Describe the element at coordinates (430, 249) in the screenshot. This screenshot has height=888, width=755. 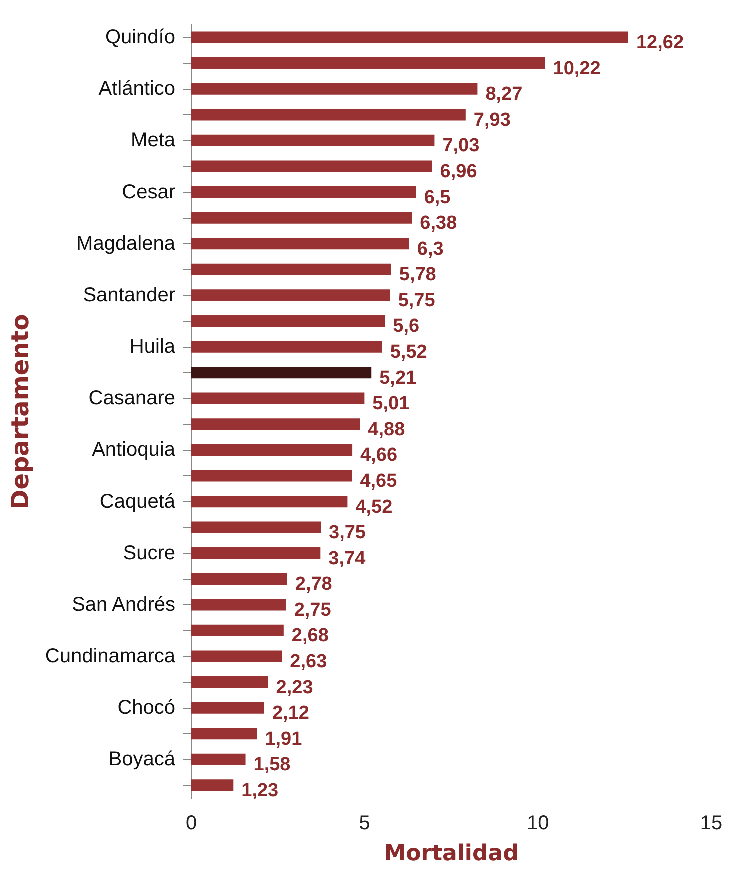
I see `data-label: 6,3` at that location.